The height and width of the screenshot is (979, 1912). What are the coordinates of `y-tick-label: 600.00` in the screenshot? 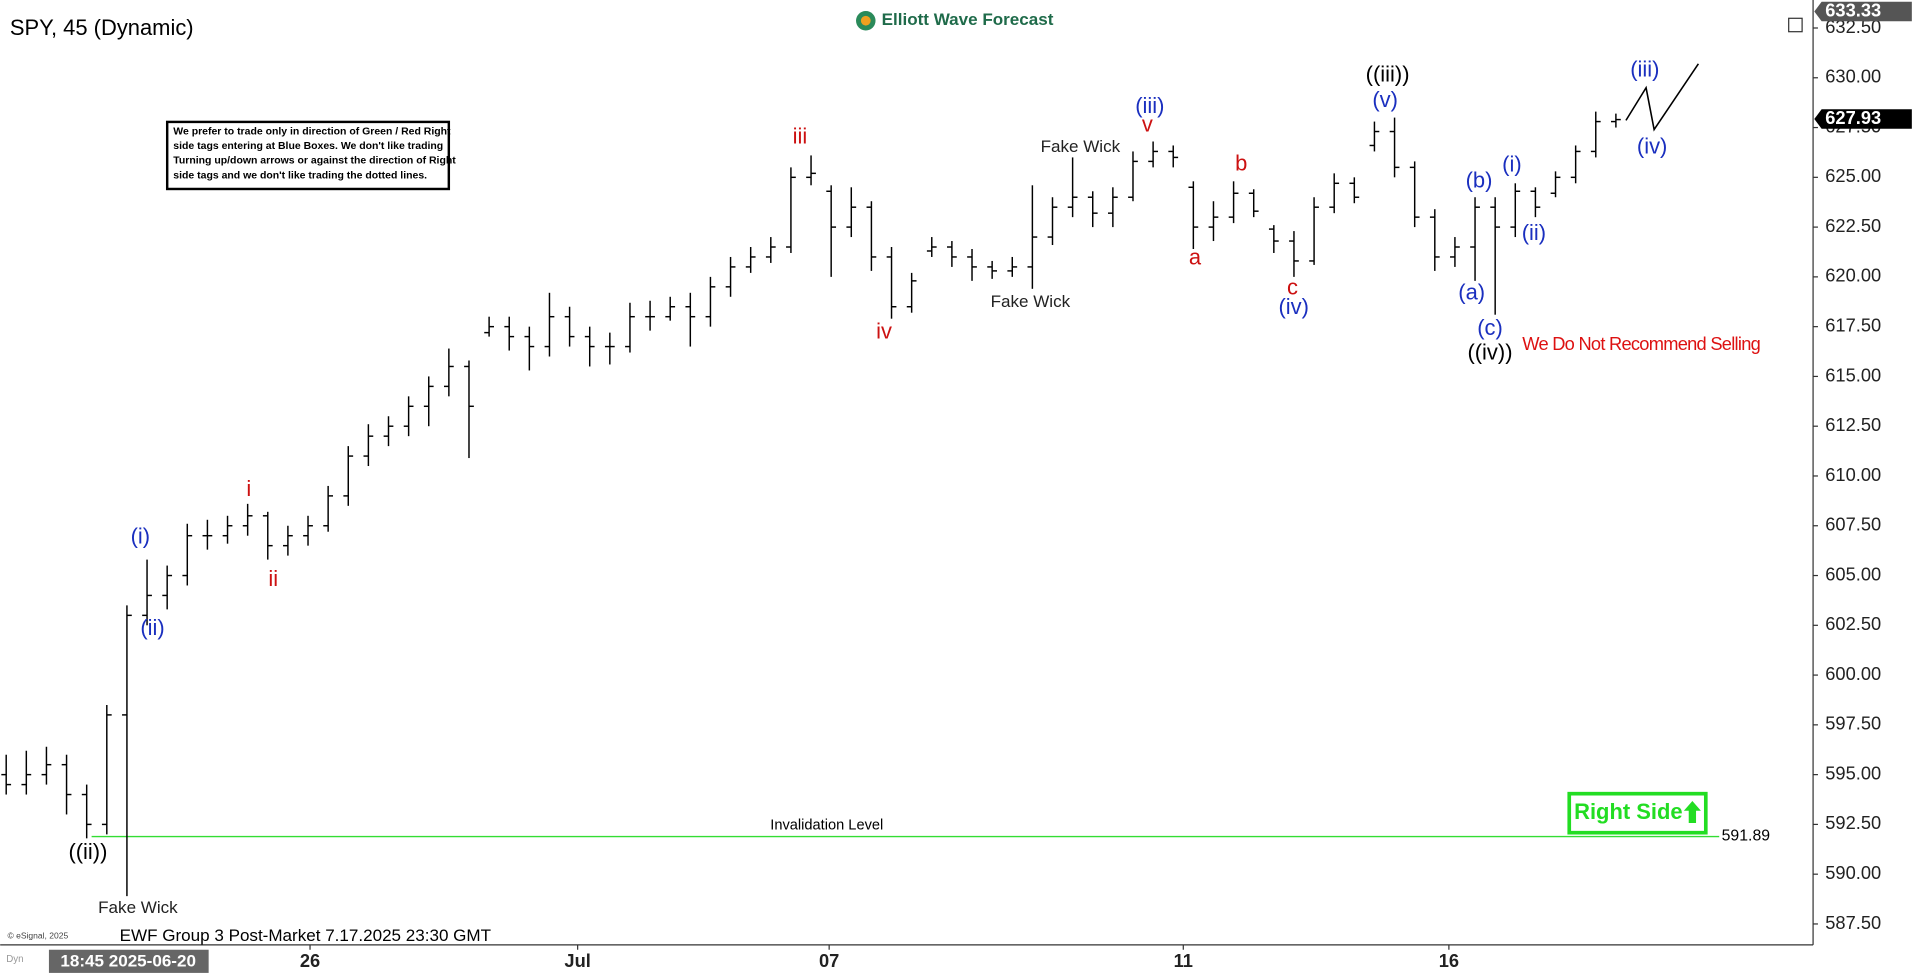 It's located at (1853, 673).